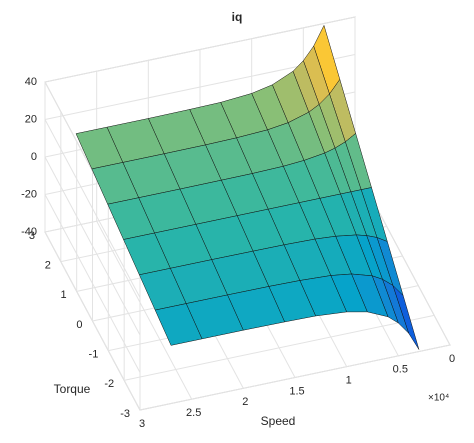  Describe the element at coordinates (34, 157) in the screenshot. I see `z-tick-label: 0` at that location.